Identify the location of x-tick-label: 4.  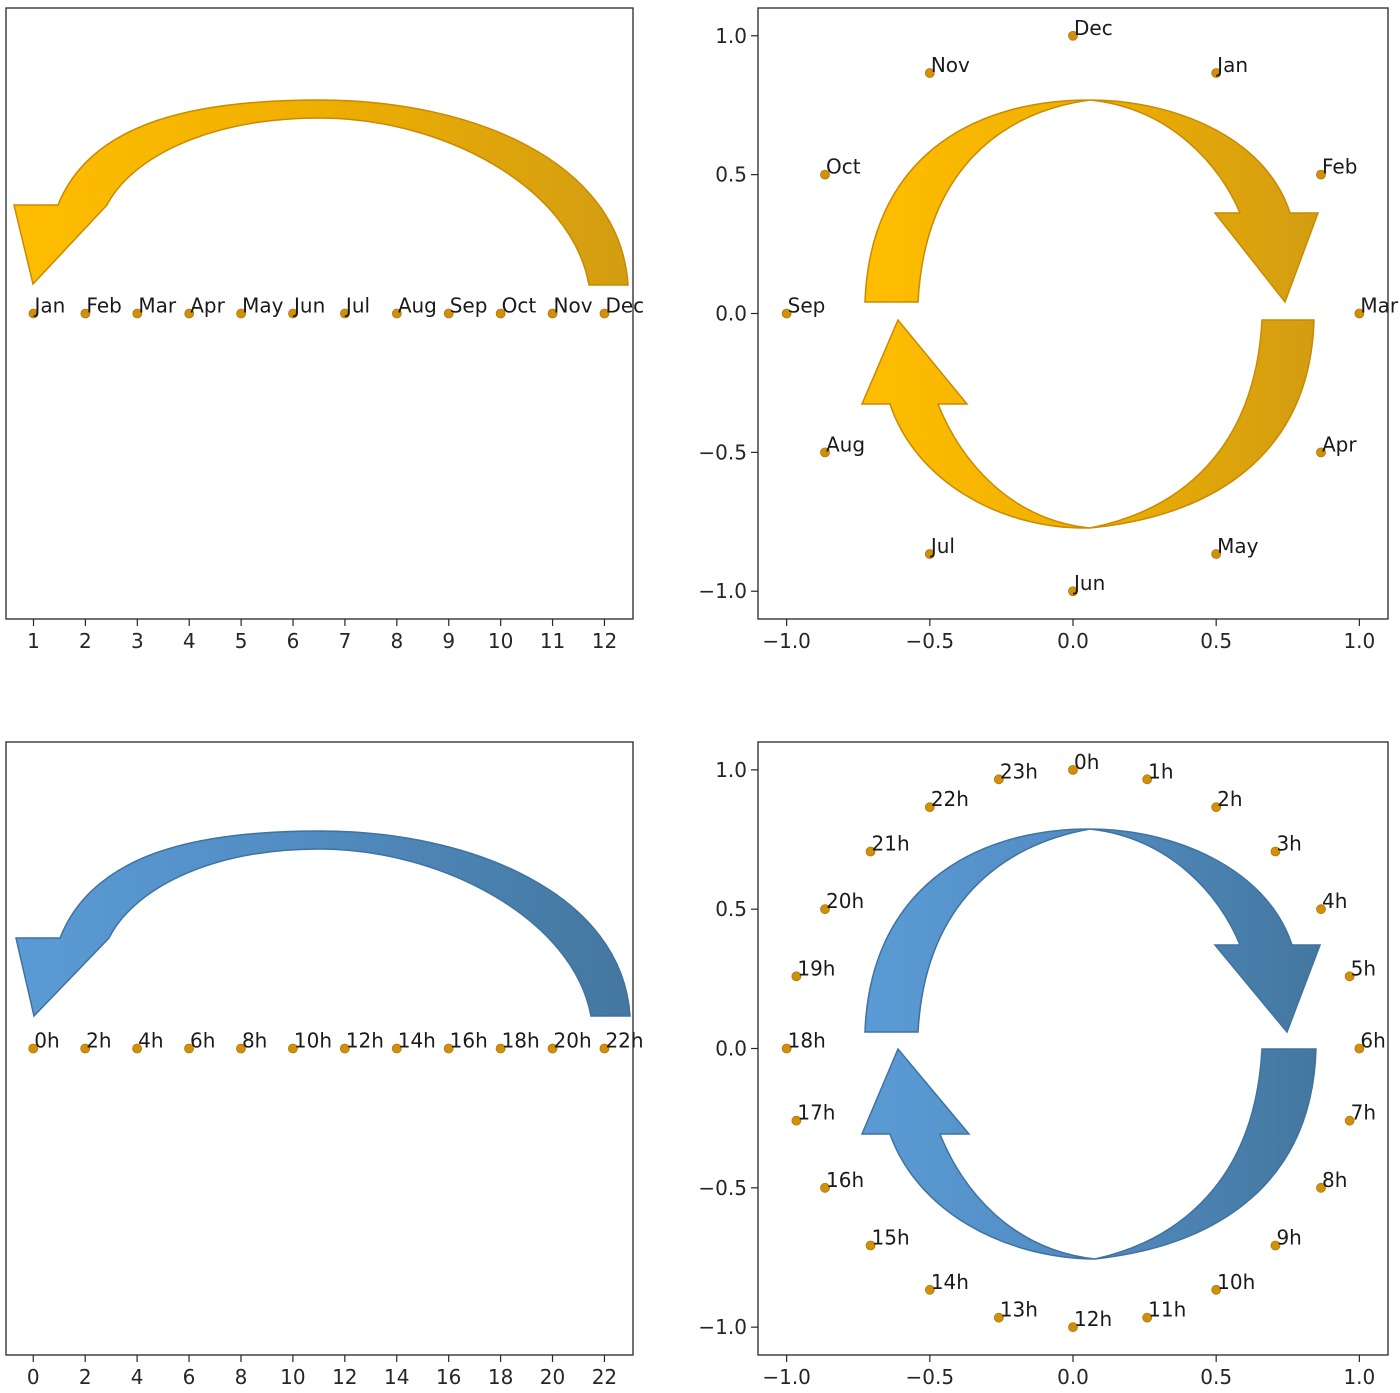
(189, 641).